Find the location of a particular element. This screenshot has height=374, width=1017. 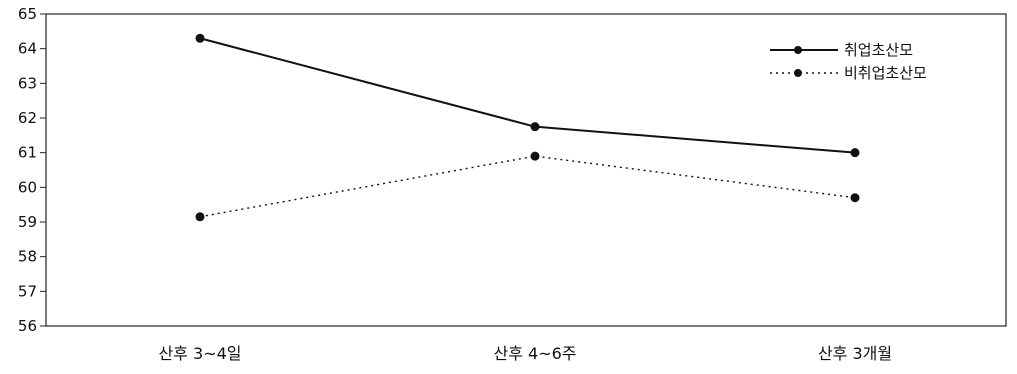

x-category-label: 산후 3개월 is located at coordinates (855, 353).